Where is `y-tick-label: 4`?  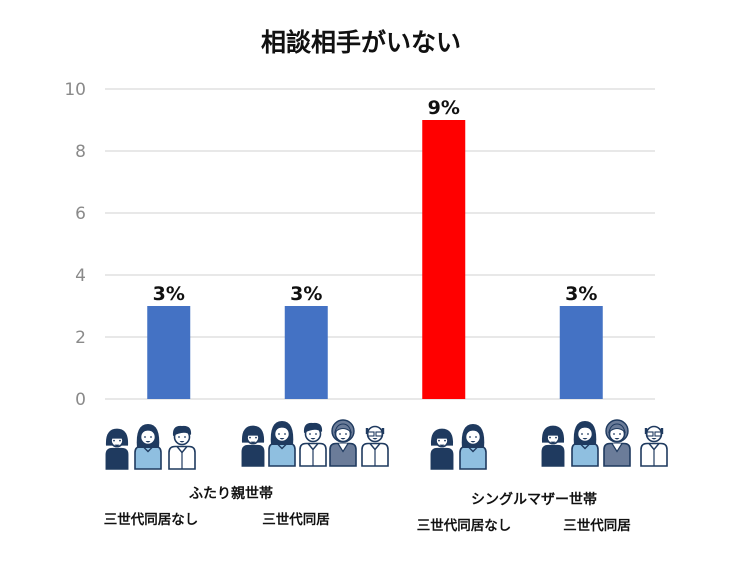
y-tick-label: 4 is located at coordinates (80, 276).